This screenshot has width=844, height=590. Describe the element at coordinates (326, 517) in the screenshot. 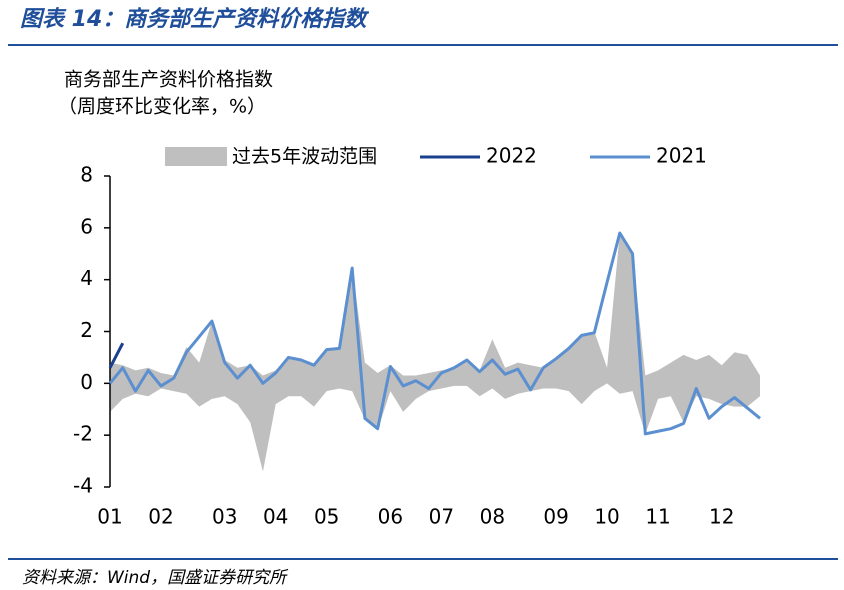

I see `x-tick-label: 05` at that location.